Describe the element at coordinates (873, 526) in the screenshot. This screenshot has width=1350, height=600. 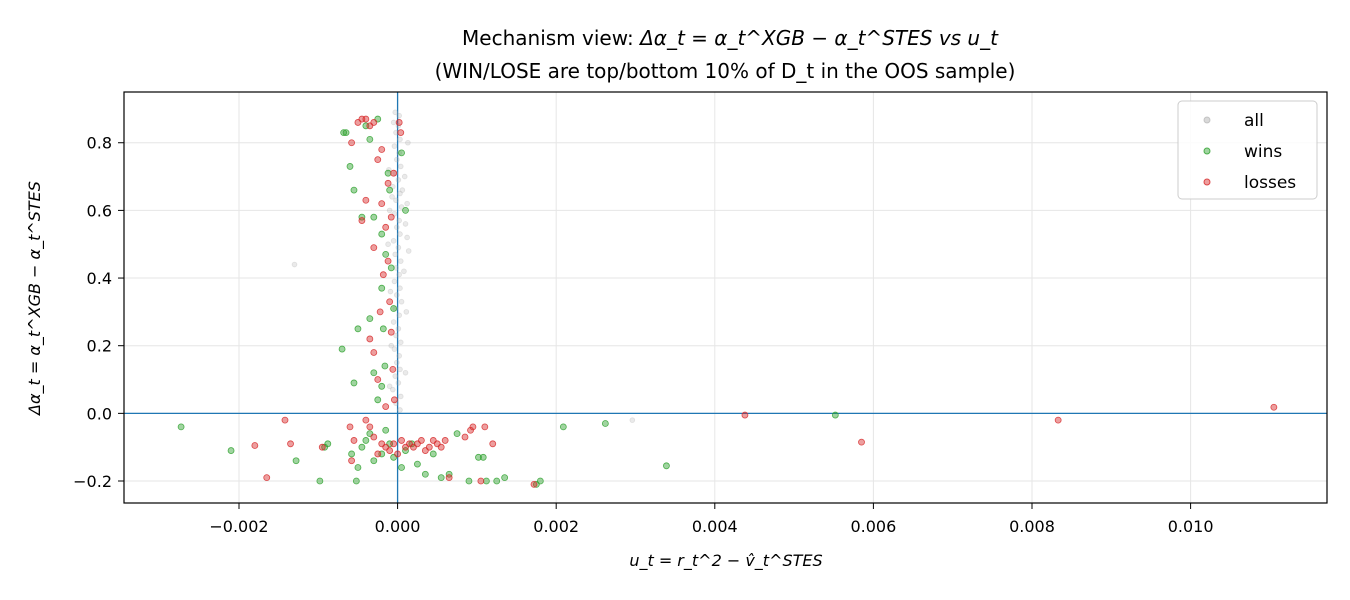
I see `x-tick-label: 0.006` at that location.